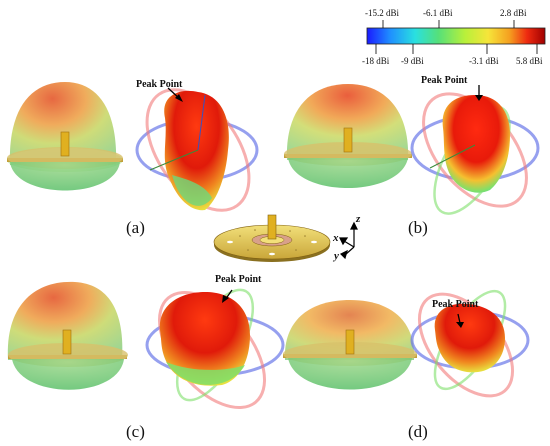 This screenshot has height=446, width=550. What do you see at coordinates (412, 61) in the screenshot?
I see `colorbar-label-bottom-2: -9 dBi` at bounding box center [412, 61].